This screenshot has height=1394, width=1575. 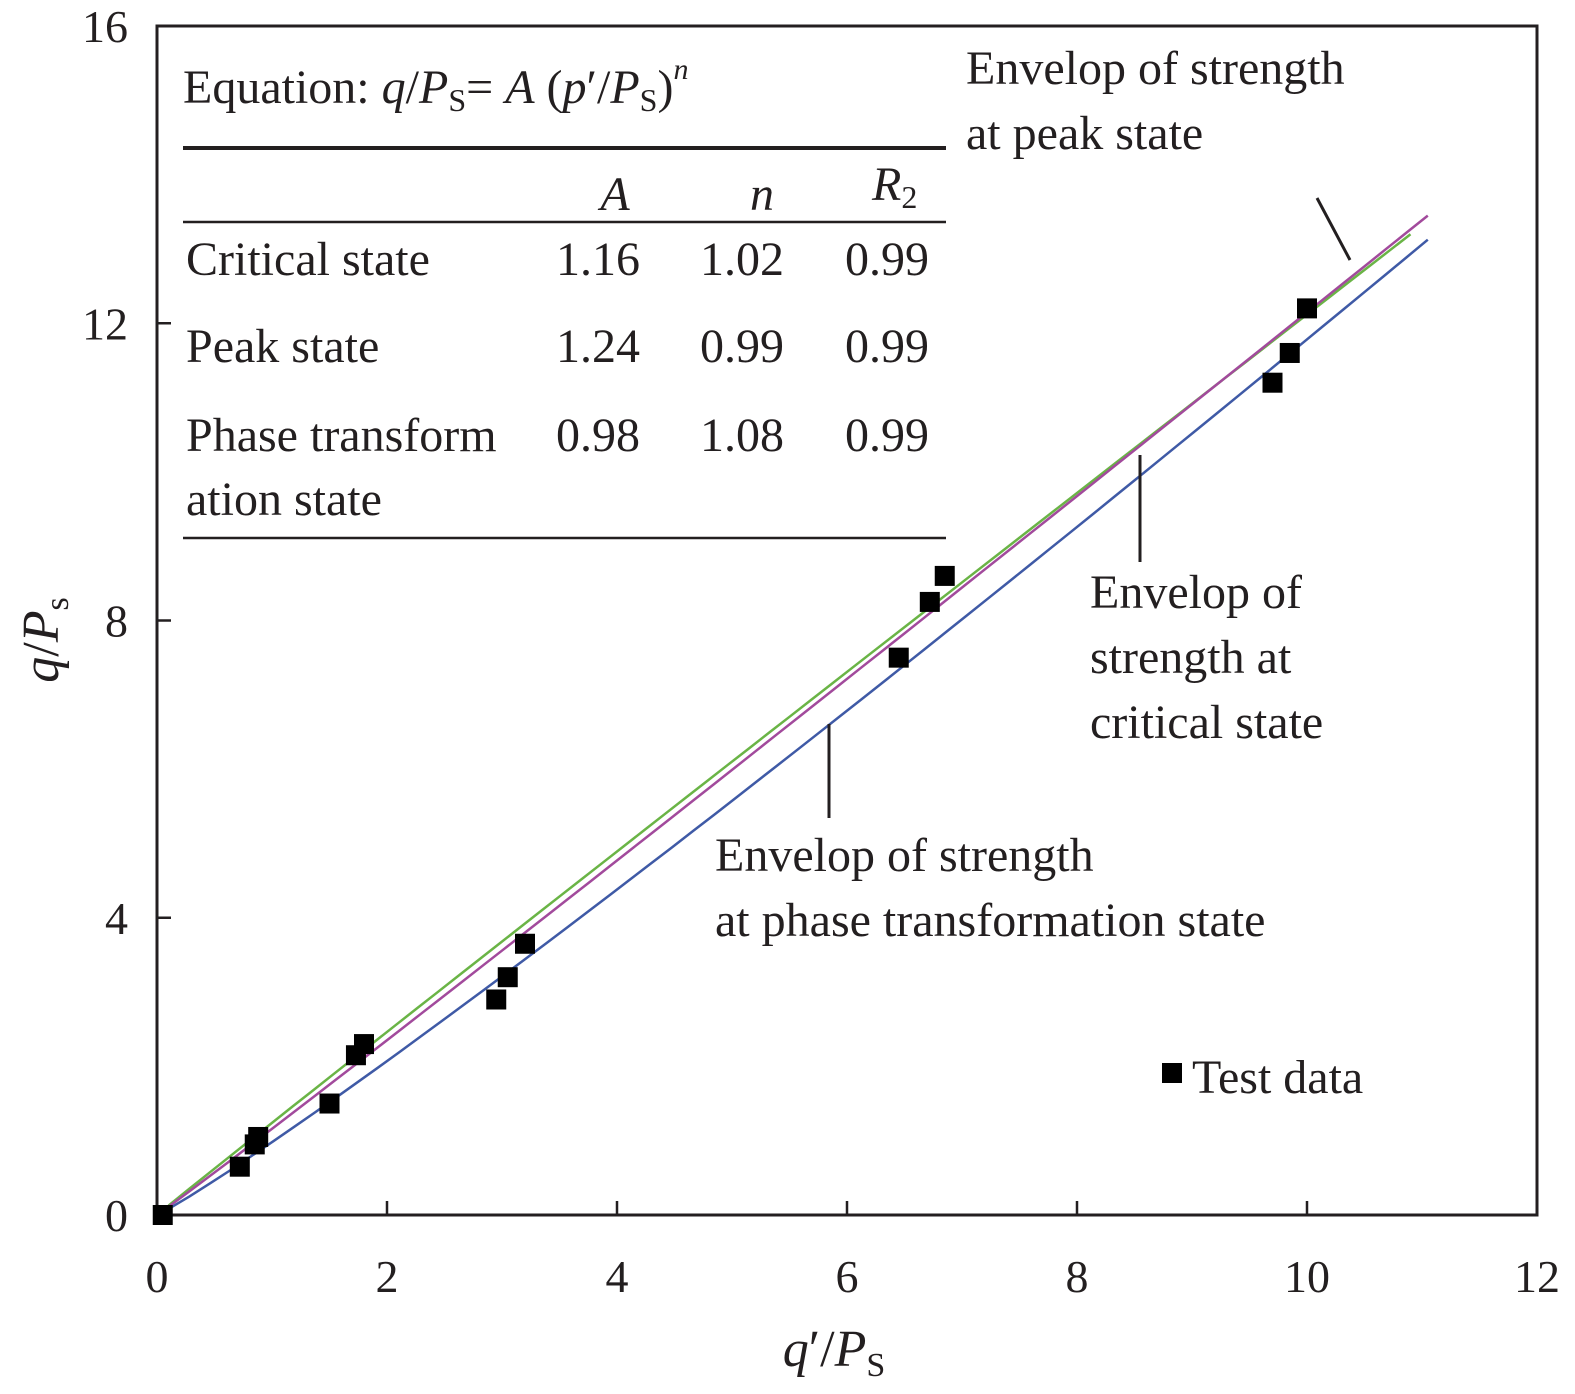 I want to click on y-axis-label: q/Ps, so click(x=44, y=639).